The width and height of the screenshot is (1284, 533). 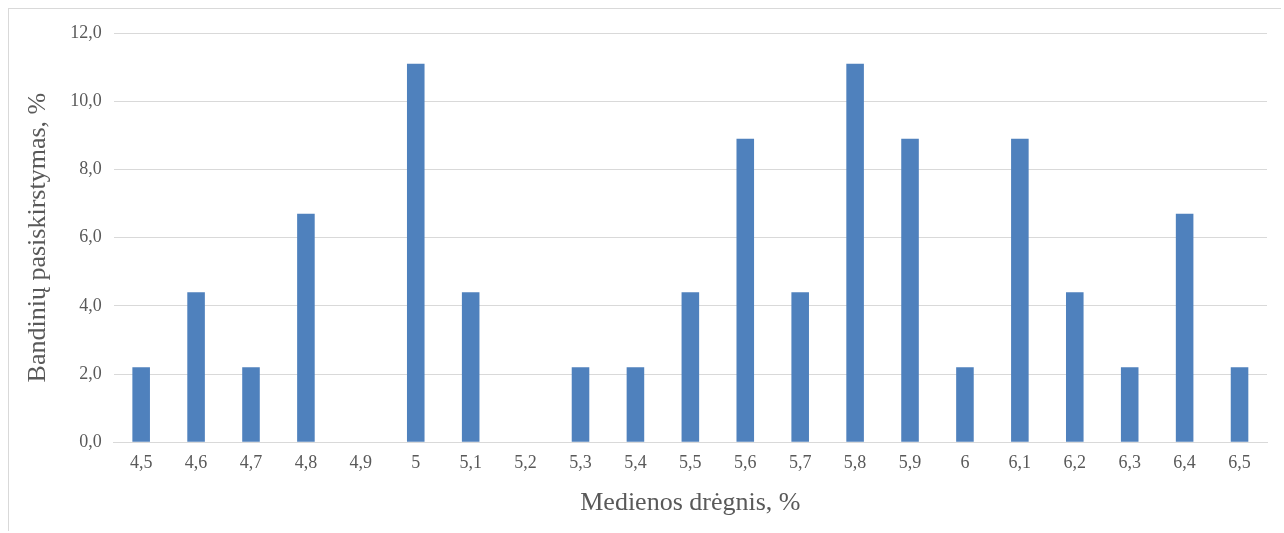 What do you see at coordinates (306, 461) in the screenshot?
I see `x-tick-label: 4,8` at bounding box center [306, 461].